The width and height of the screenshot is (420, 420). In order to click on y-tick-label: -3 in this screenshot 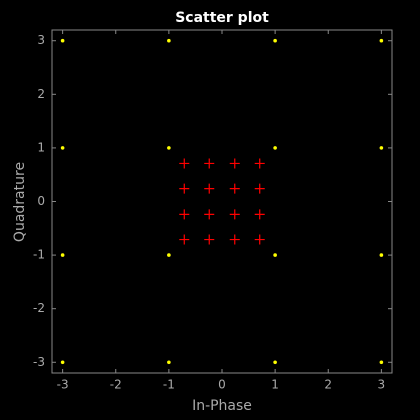, I will do `click(39, 362)`.